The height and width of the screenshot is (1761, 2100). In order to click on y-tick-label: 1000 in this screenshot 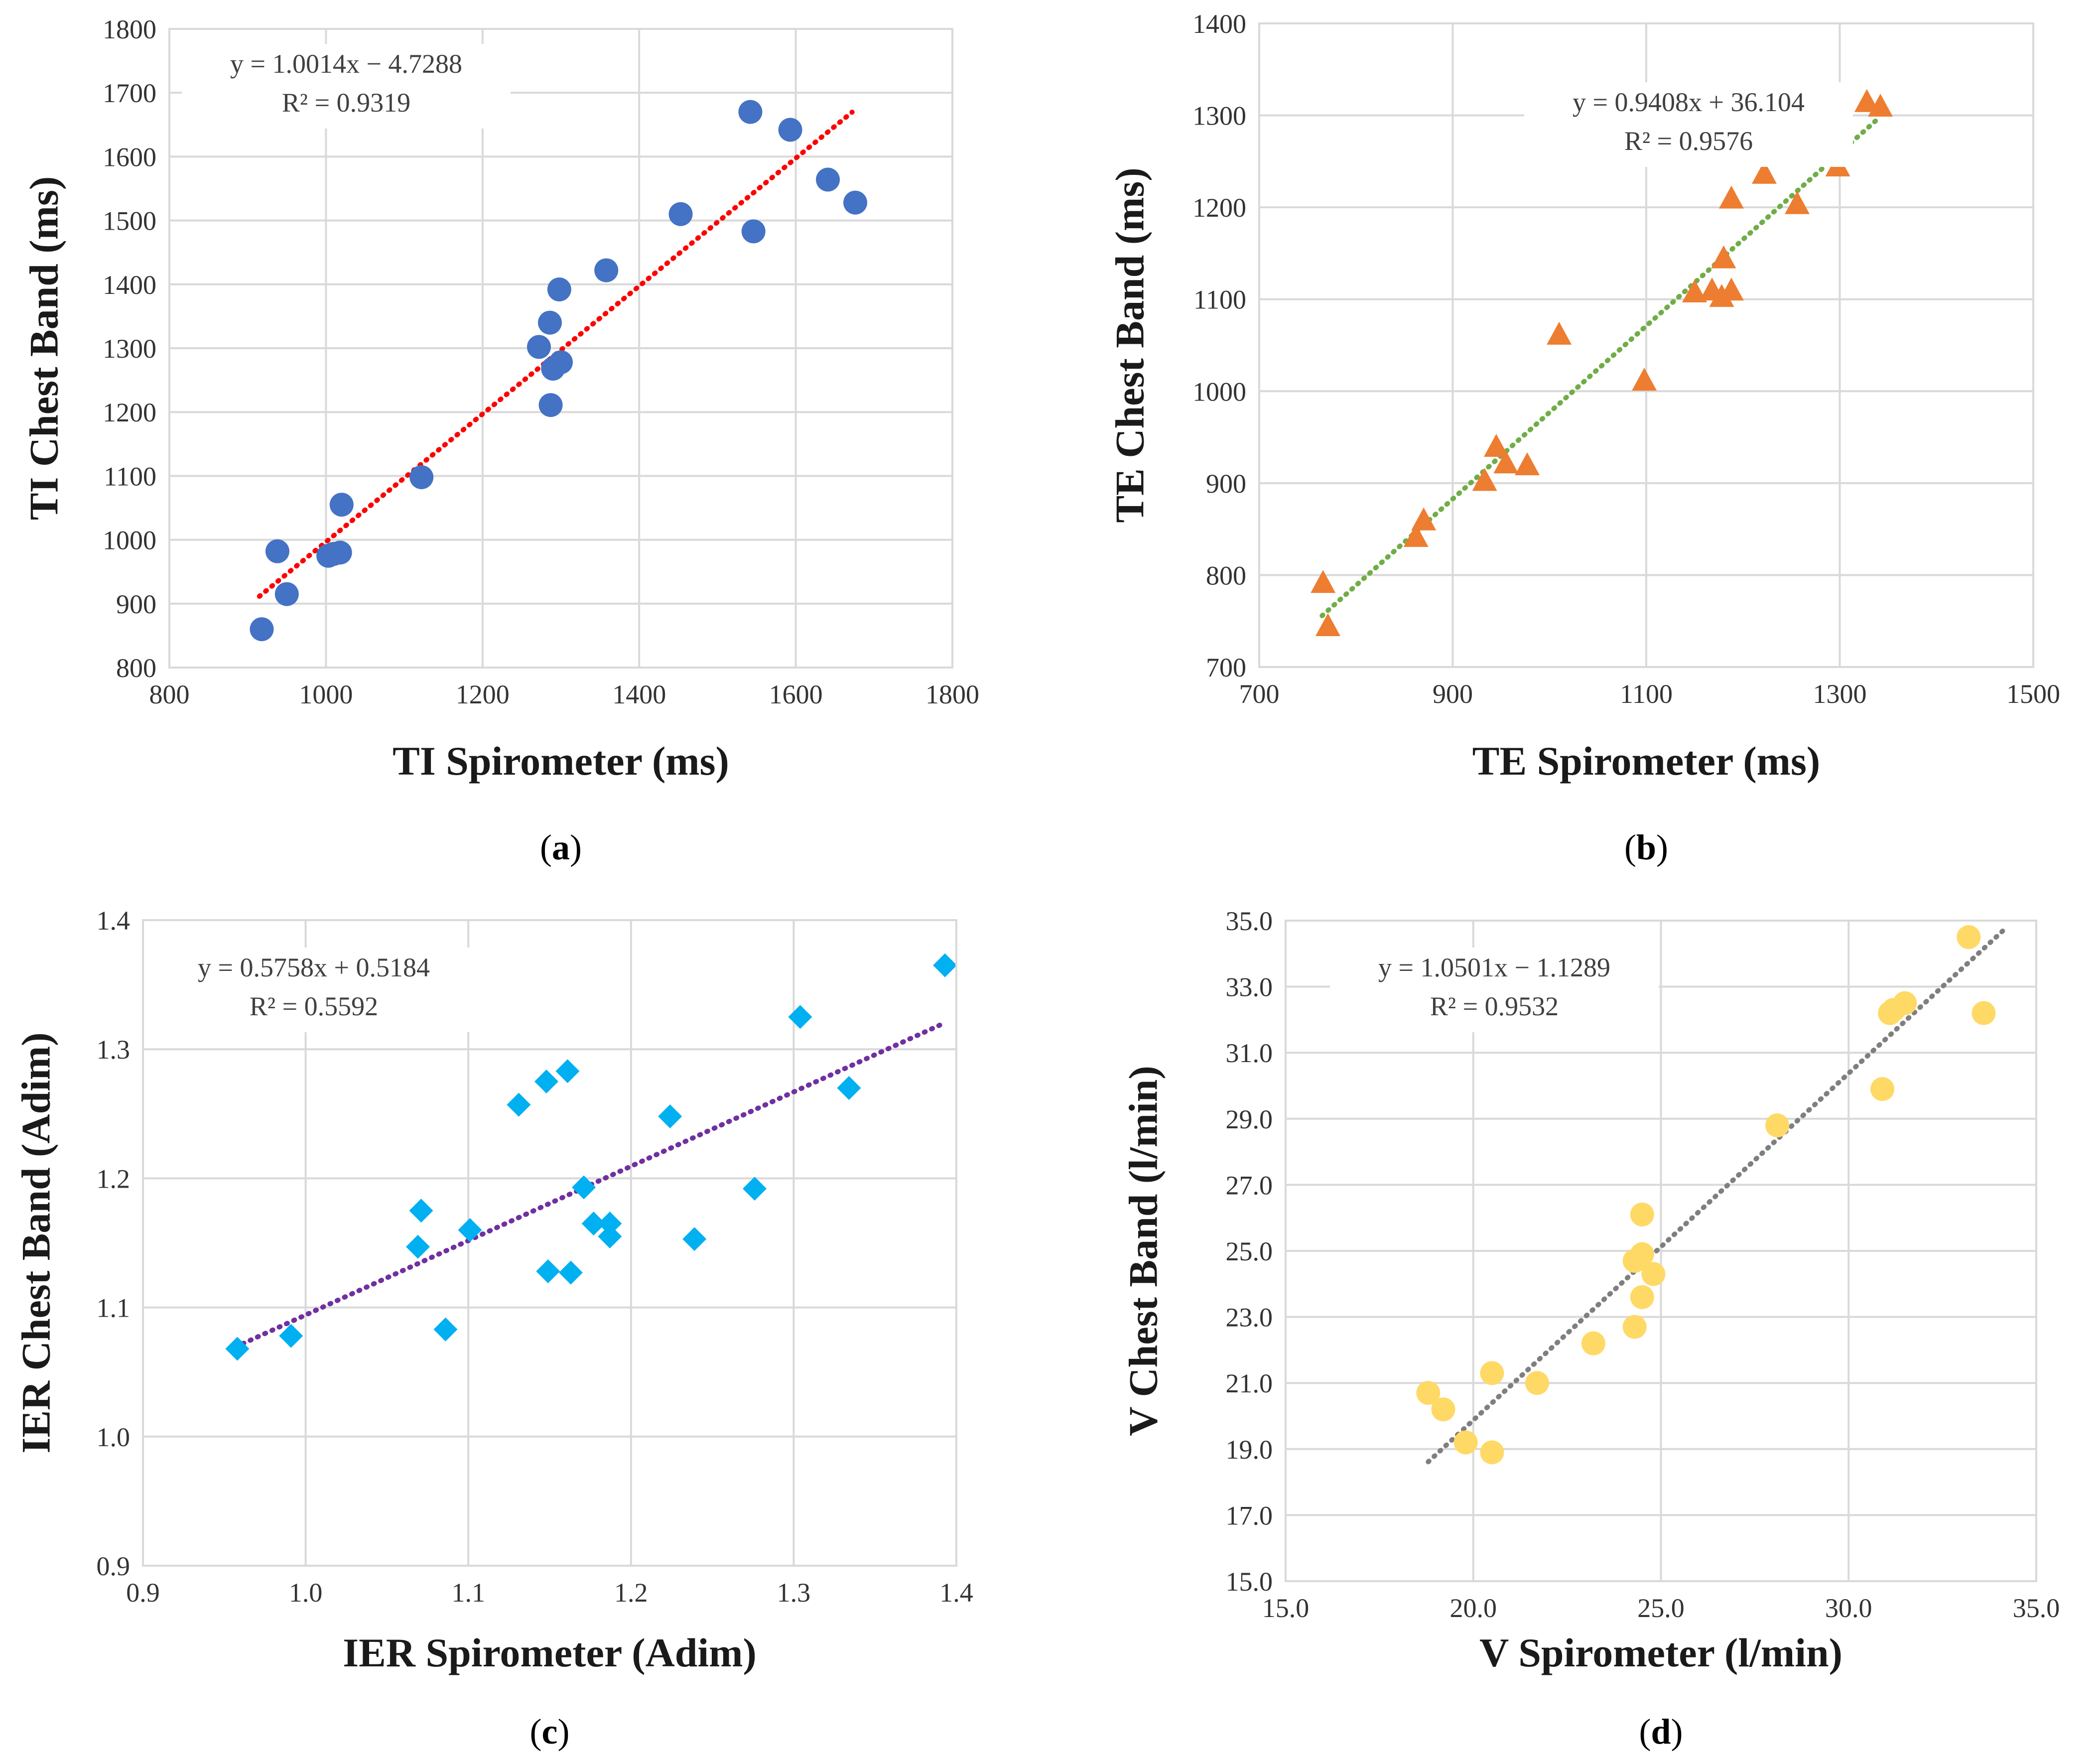, I will do `click(129, 540)`.